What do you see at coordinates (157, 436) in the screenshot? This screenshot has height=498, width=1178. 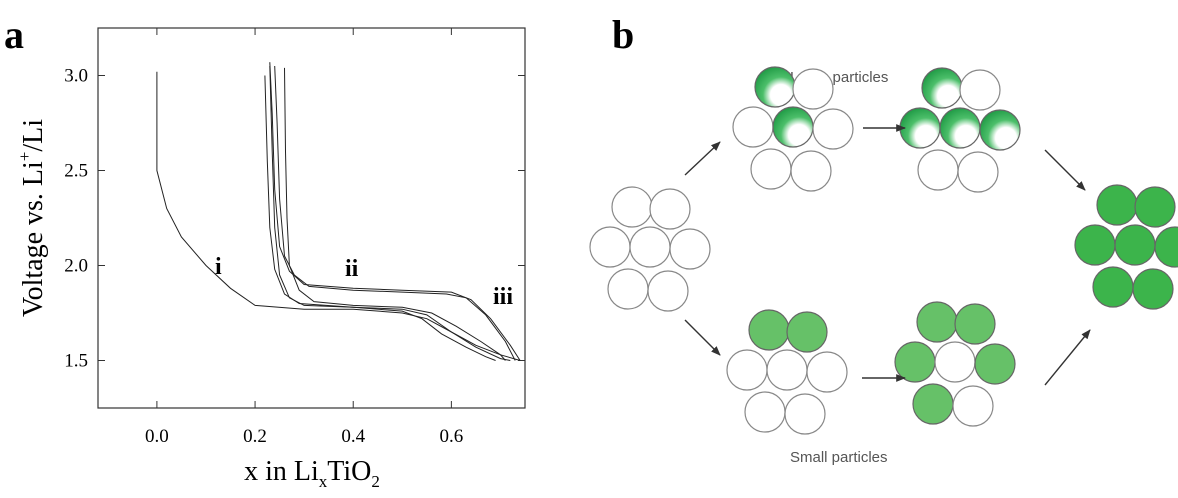 I see `x-tick-label: 0.0` at bounding box center [157, 436].